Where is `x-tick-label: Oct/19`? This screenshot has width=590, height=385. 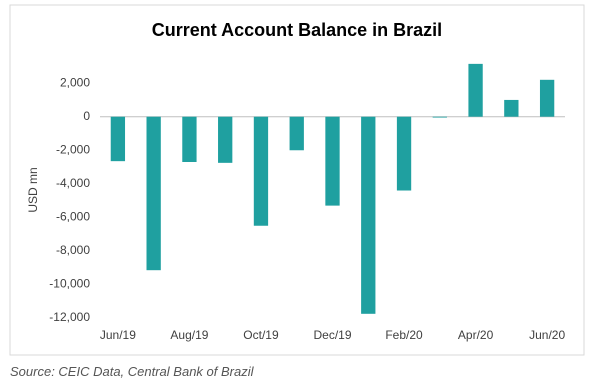 x-tick-label: Oct/19 is located at coordinates (261, 335).